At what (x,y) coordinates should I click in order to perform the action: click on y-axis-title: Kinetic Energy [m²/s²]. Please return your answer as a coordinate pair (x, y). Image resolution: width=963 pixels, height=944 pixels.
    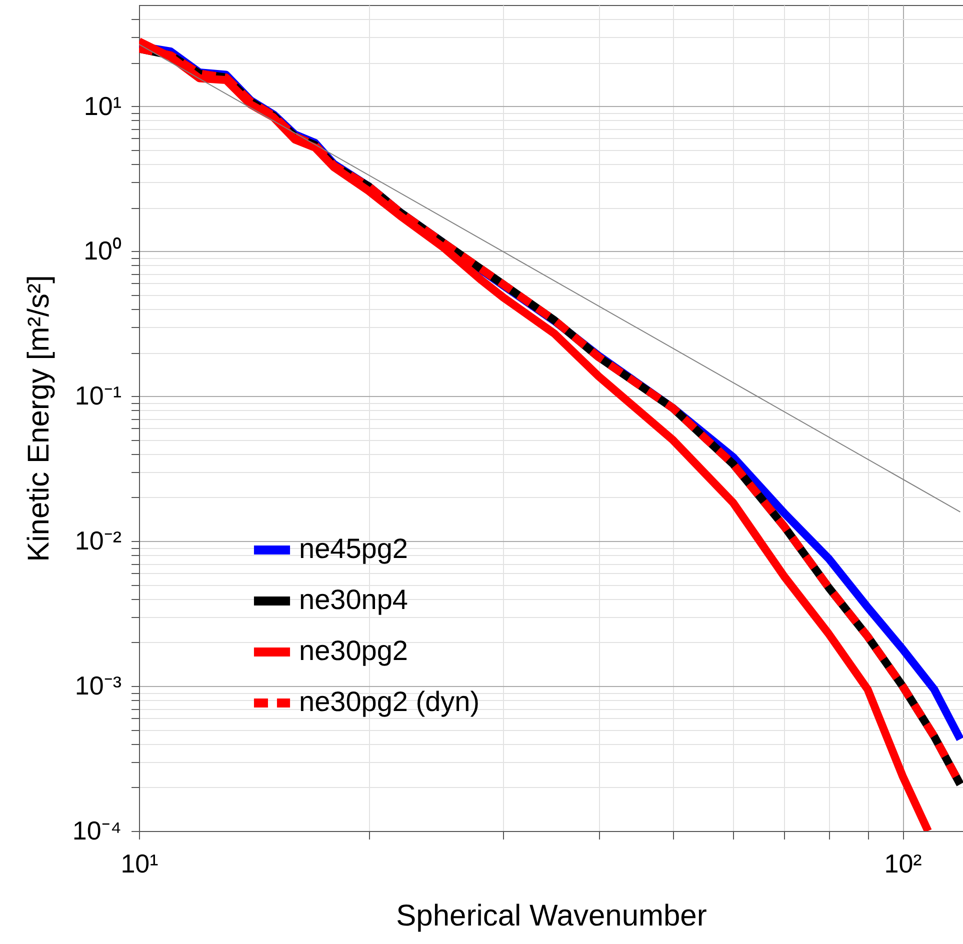
    Looking at the image, I should click on (39, 418).